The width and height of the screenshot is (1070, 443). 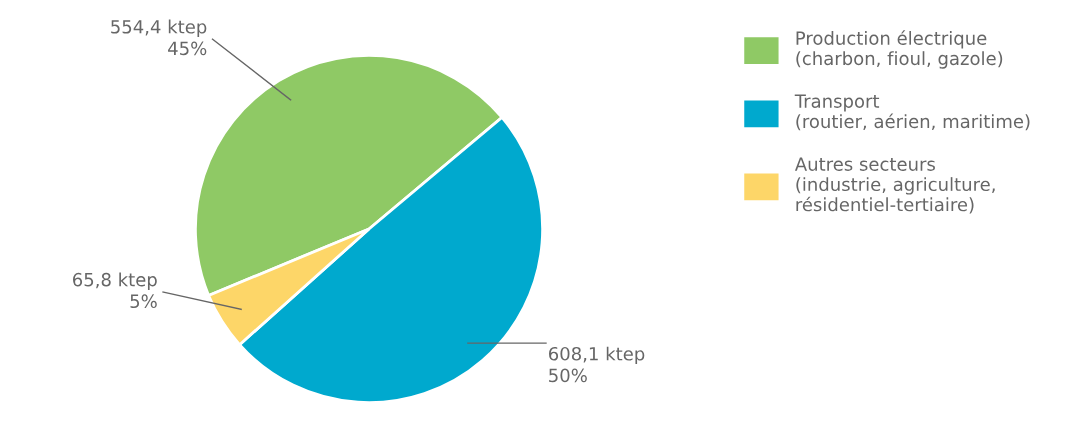 I want to click on legend-label: Autres secteurs (industrie, agriculture, résidentiel-tertiaire), so click(x=894, y=185).